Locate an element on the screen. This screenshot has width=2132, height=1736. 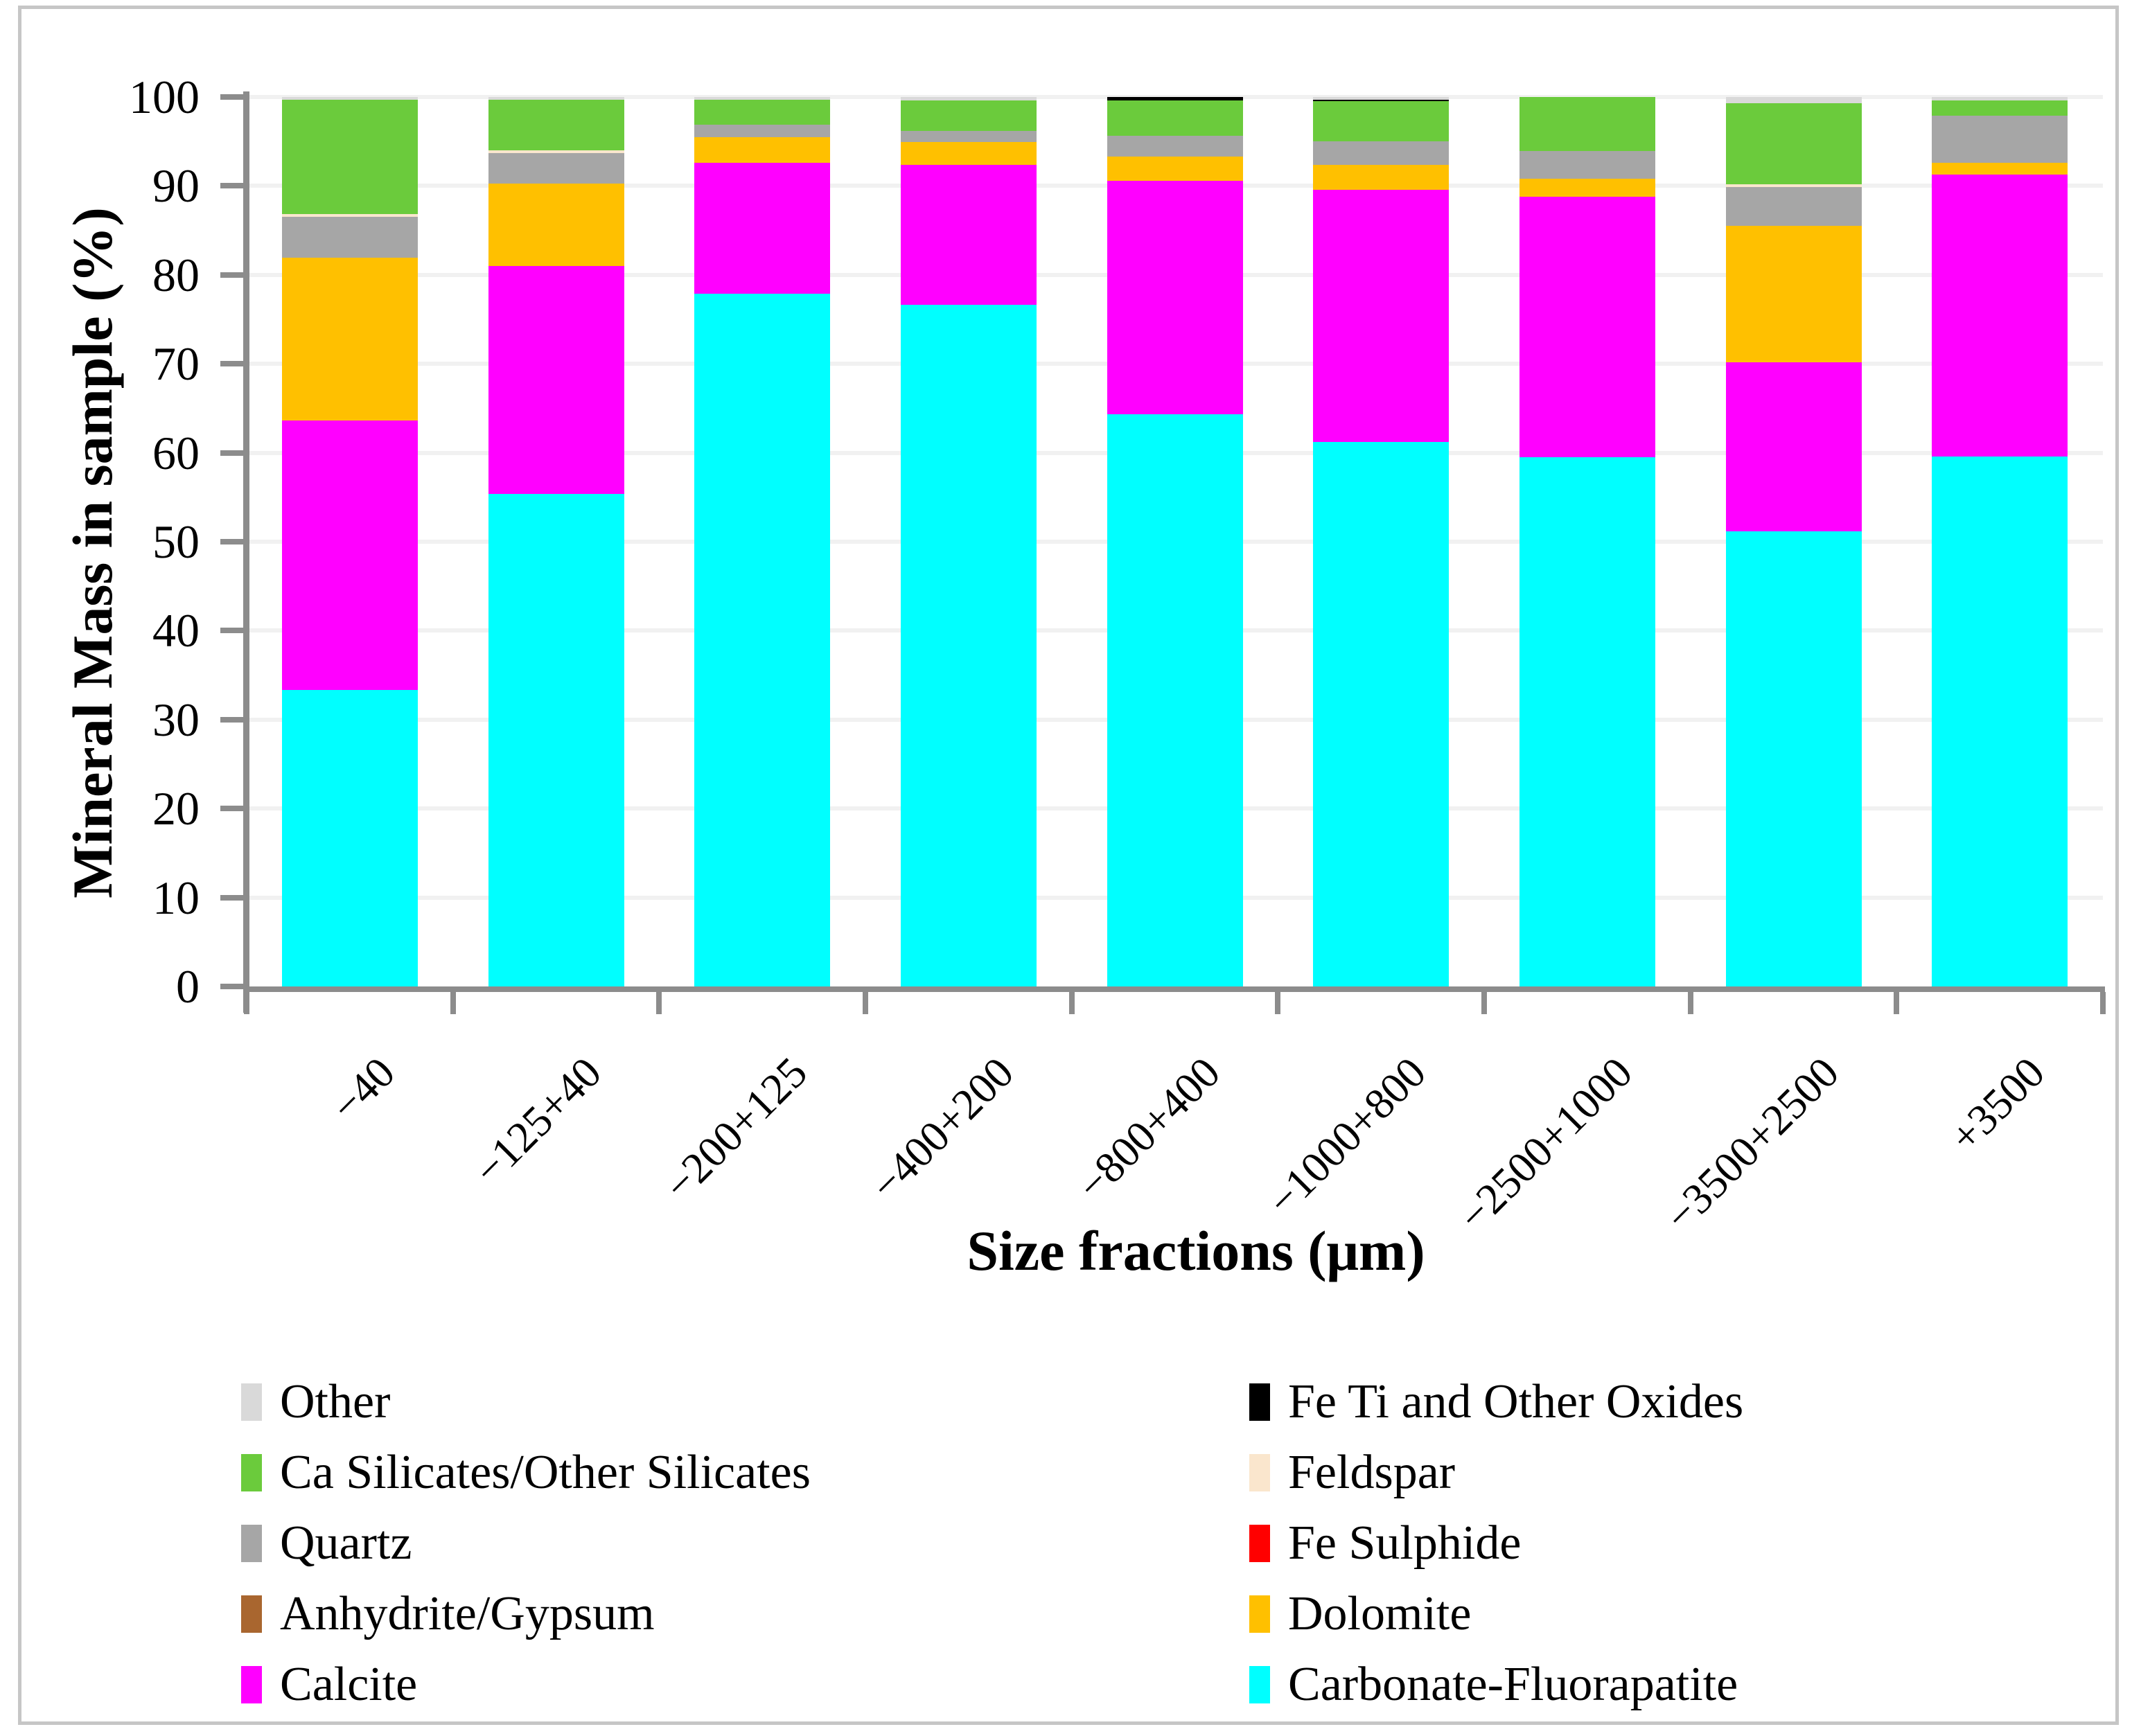
bar-column-−1000+800 is located at coordinates (1381, 542).